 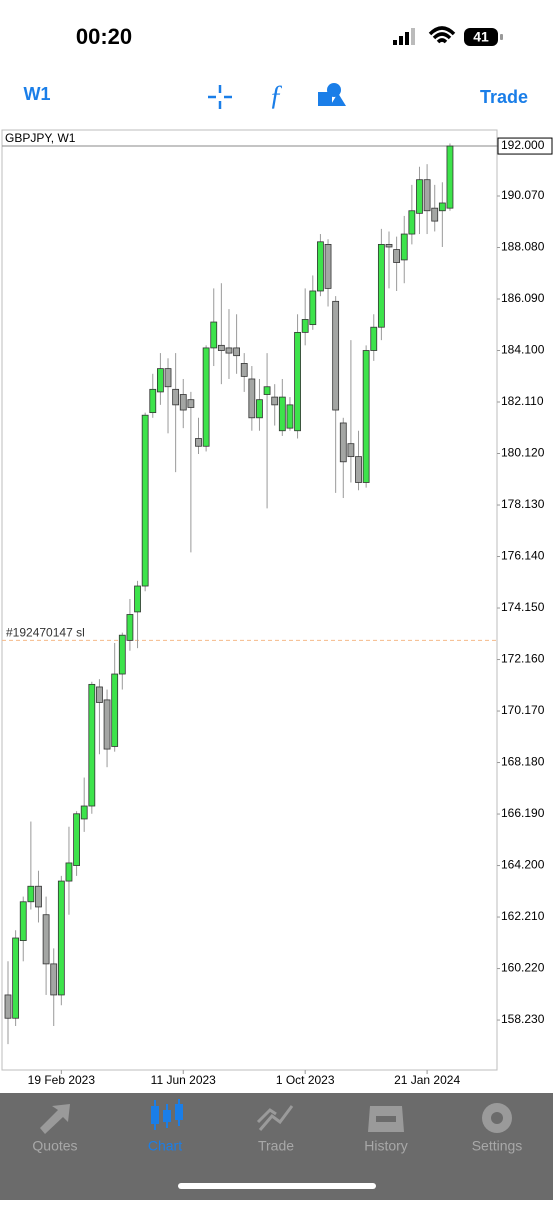 What do you see at coordinates (523, 916) in the screenshot?
I see `y-tick-label: 162.210` at bounding box center [523, 916].